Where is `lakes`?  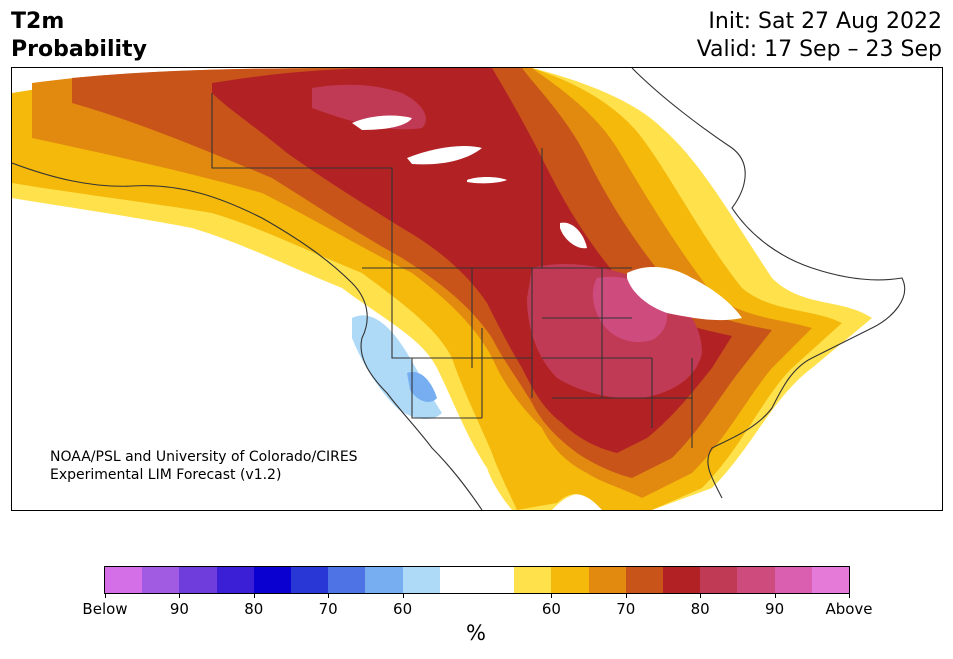 lakes is located at coordinates (547, 218).